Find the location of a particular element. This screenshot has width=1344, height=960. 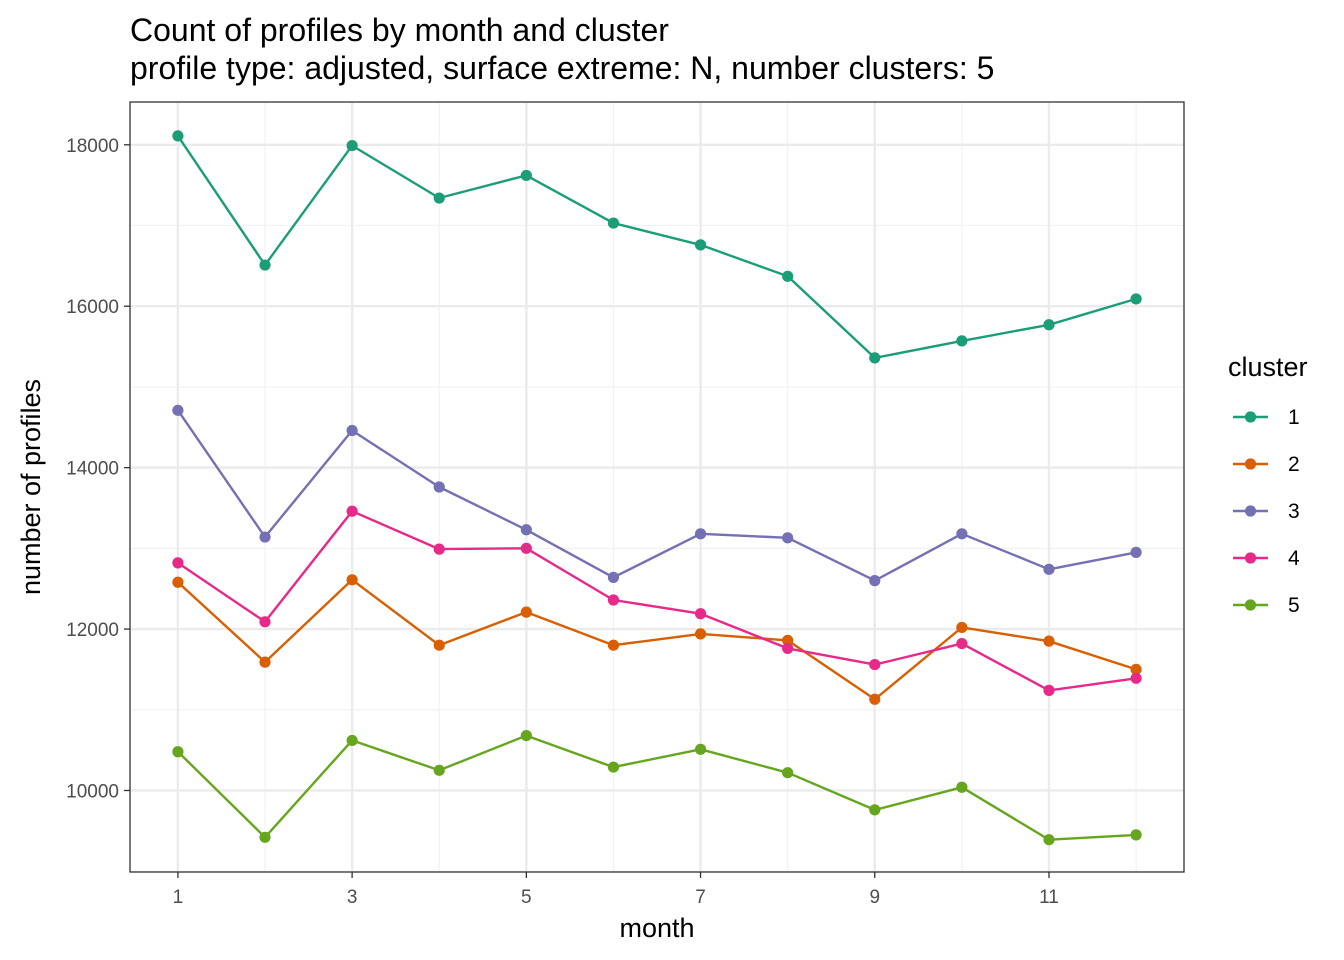

legend-title: cluster is located at coordinates (1268, 367).